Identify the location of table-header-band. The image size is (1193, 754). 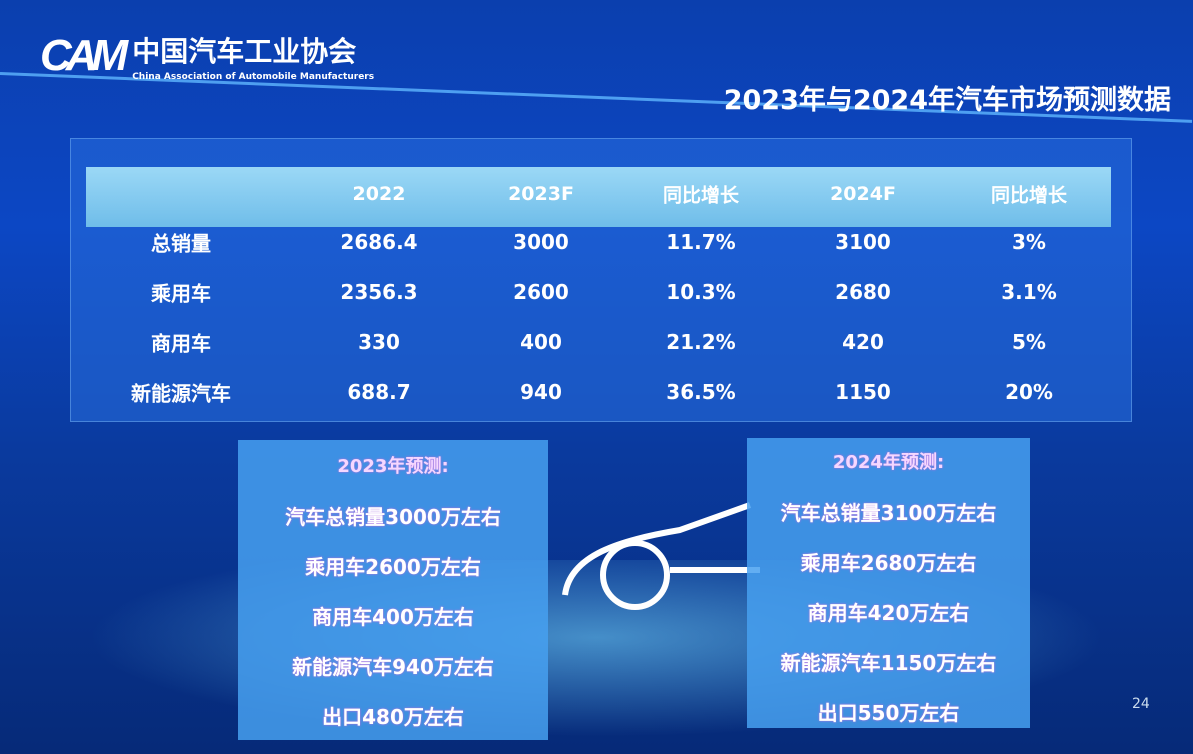
(598, 197).